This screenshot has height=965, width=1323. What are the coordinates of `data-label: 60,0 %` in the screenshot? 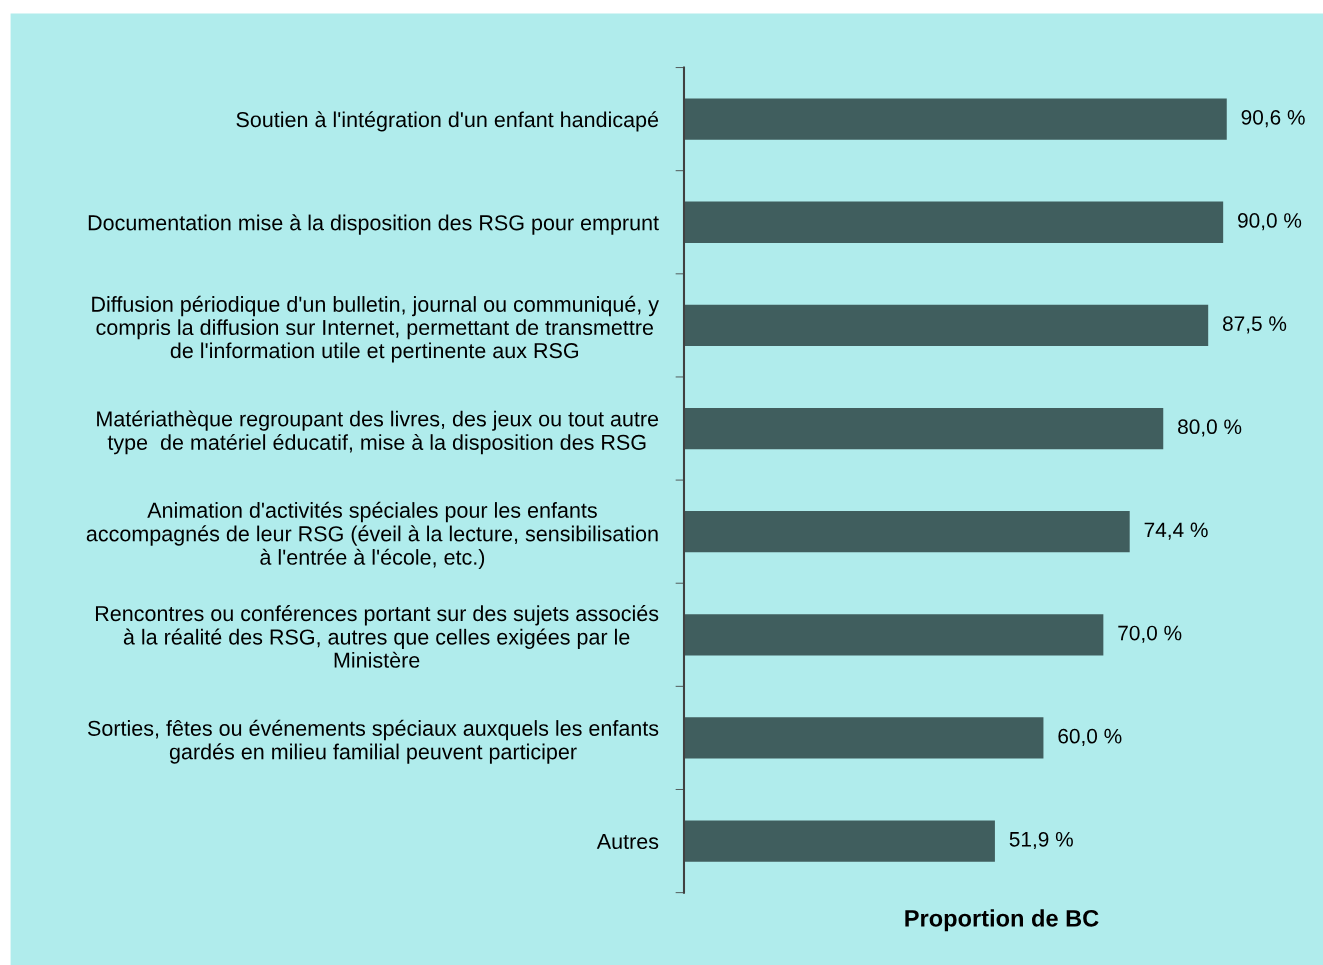 It's located at (1090, 737).